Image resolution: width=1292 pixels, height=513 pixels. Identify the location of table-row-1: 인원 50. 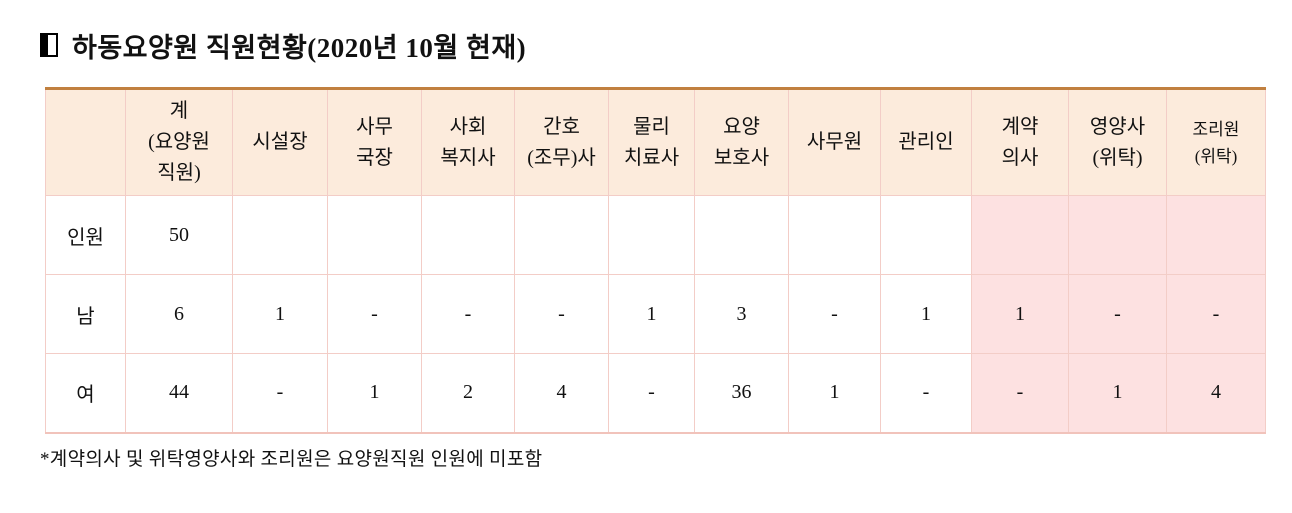
(655, 235).